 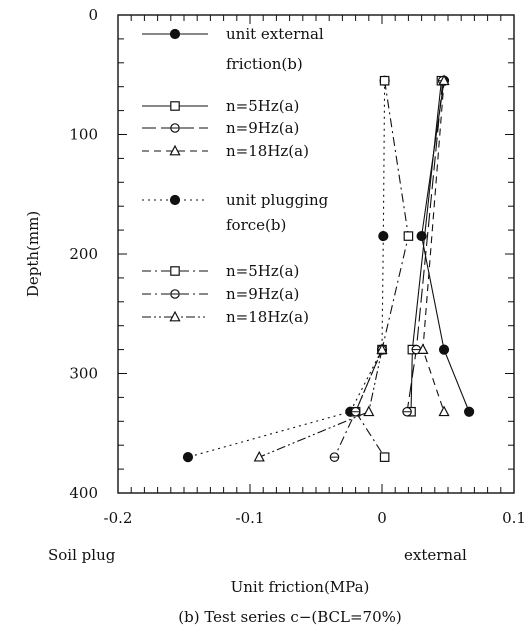 What do you see at coordinates (233, 49) in the screenshot?
I see `legend-item: unit external friction(b)` at bounding box center [233, 49].